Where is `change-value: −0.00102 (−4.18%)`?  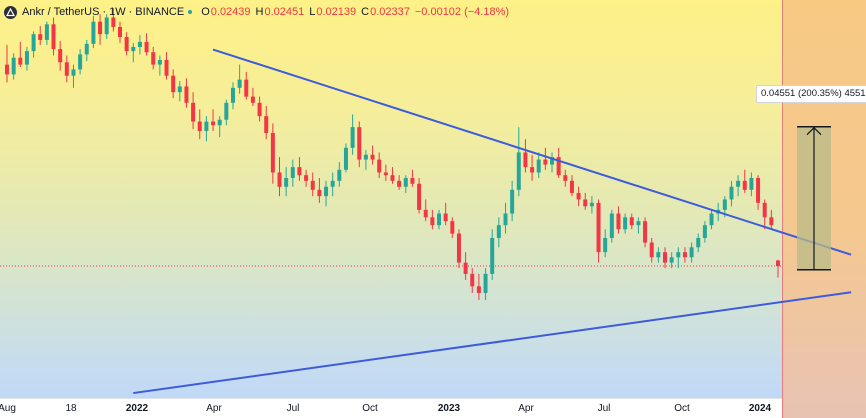
change-value: −0.00102 (−4.18%) is located at coordinates (462, 12).